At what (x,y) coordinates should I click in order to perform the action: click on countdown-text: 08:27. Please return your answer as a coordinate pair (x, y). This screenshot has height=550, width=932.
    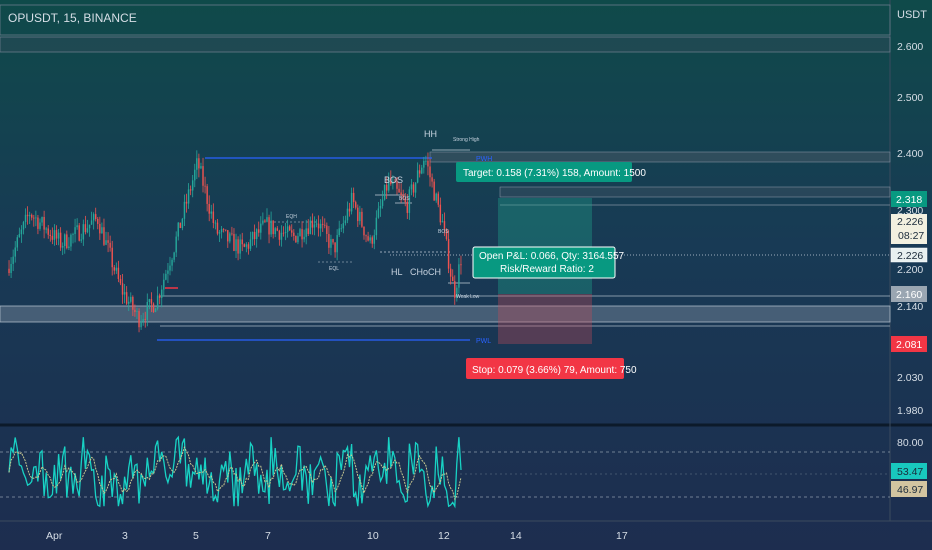
    Looking at the image, I should click on (911, 236).